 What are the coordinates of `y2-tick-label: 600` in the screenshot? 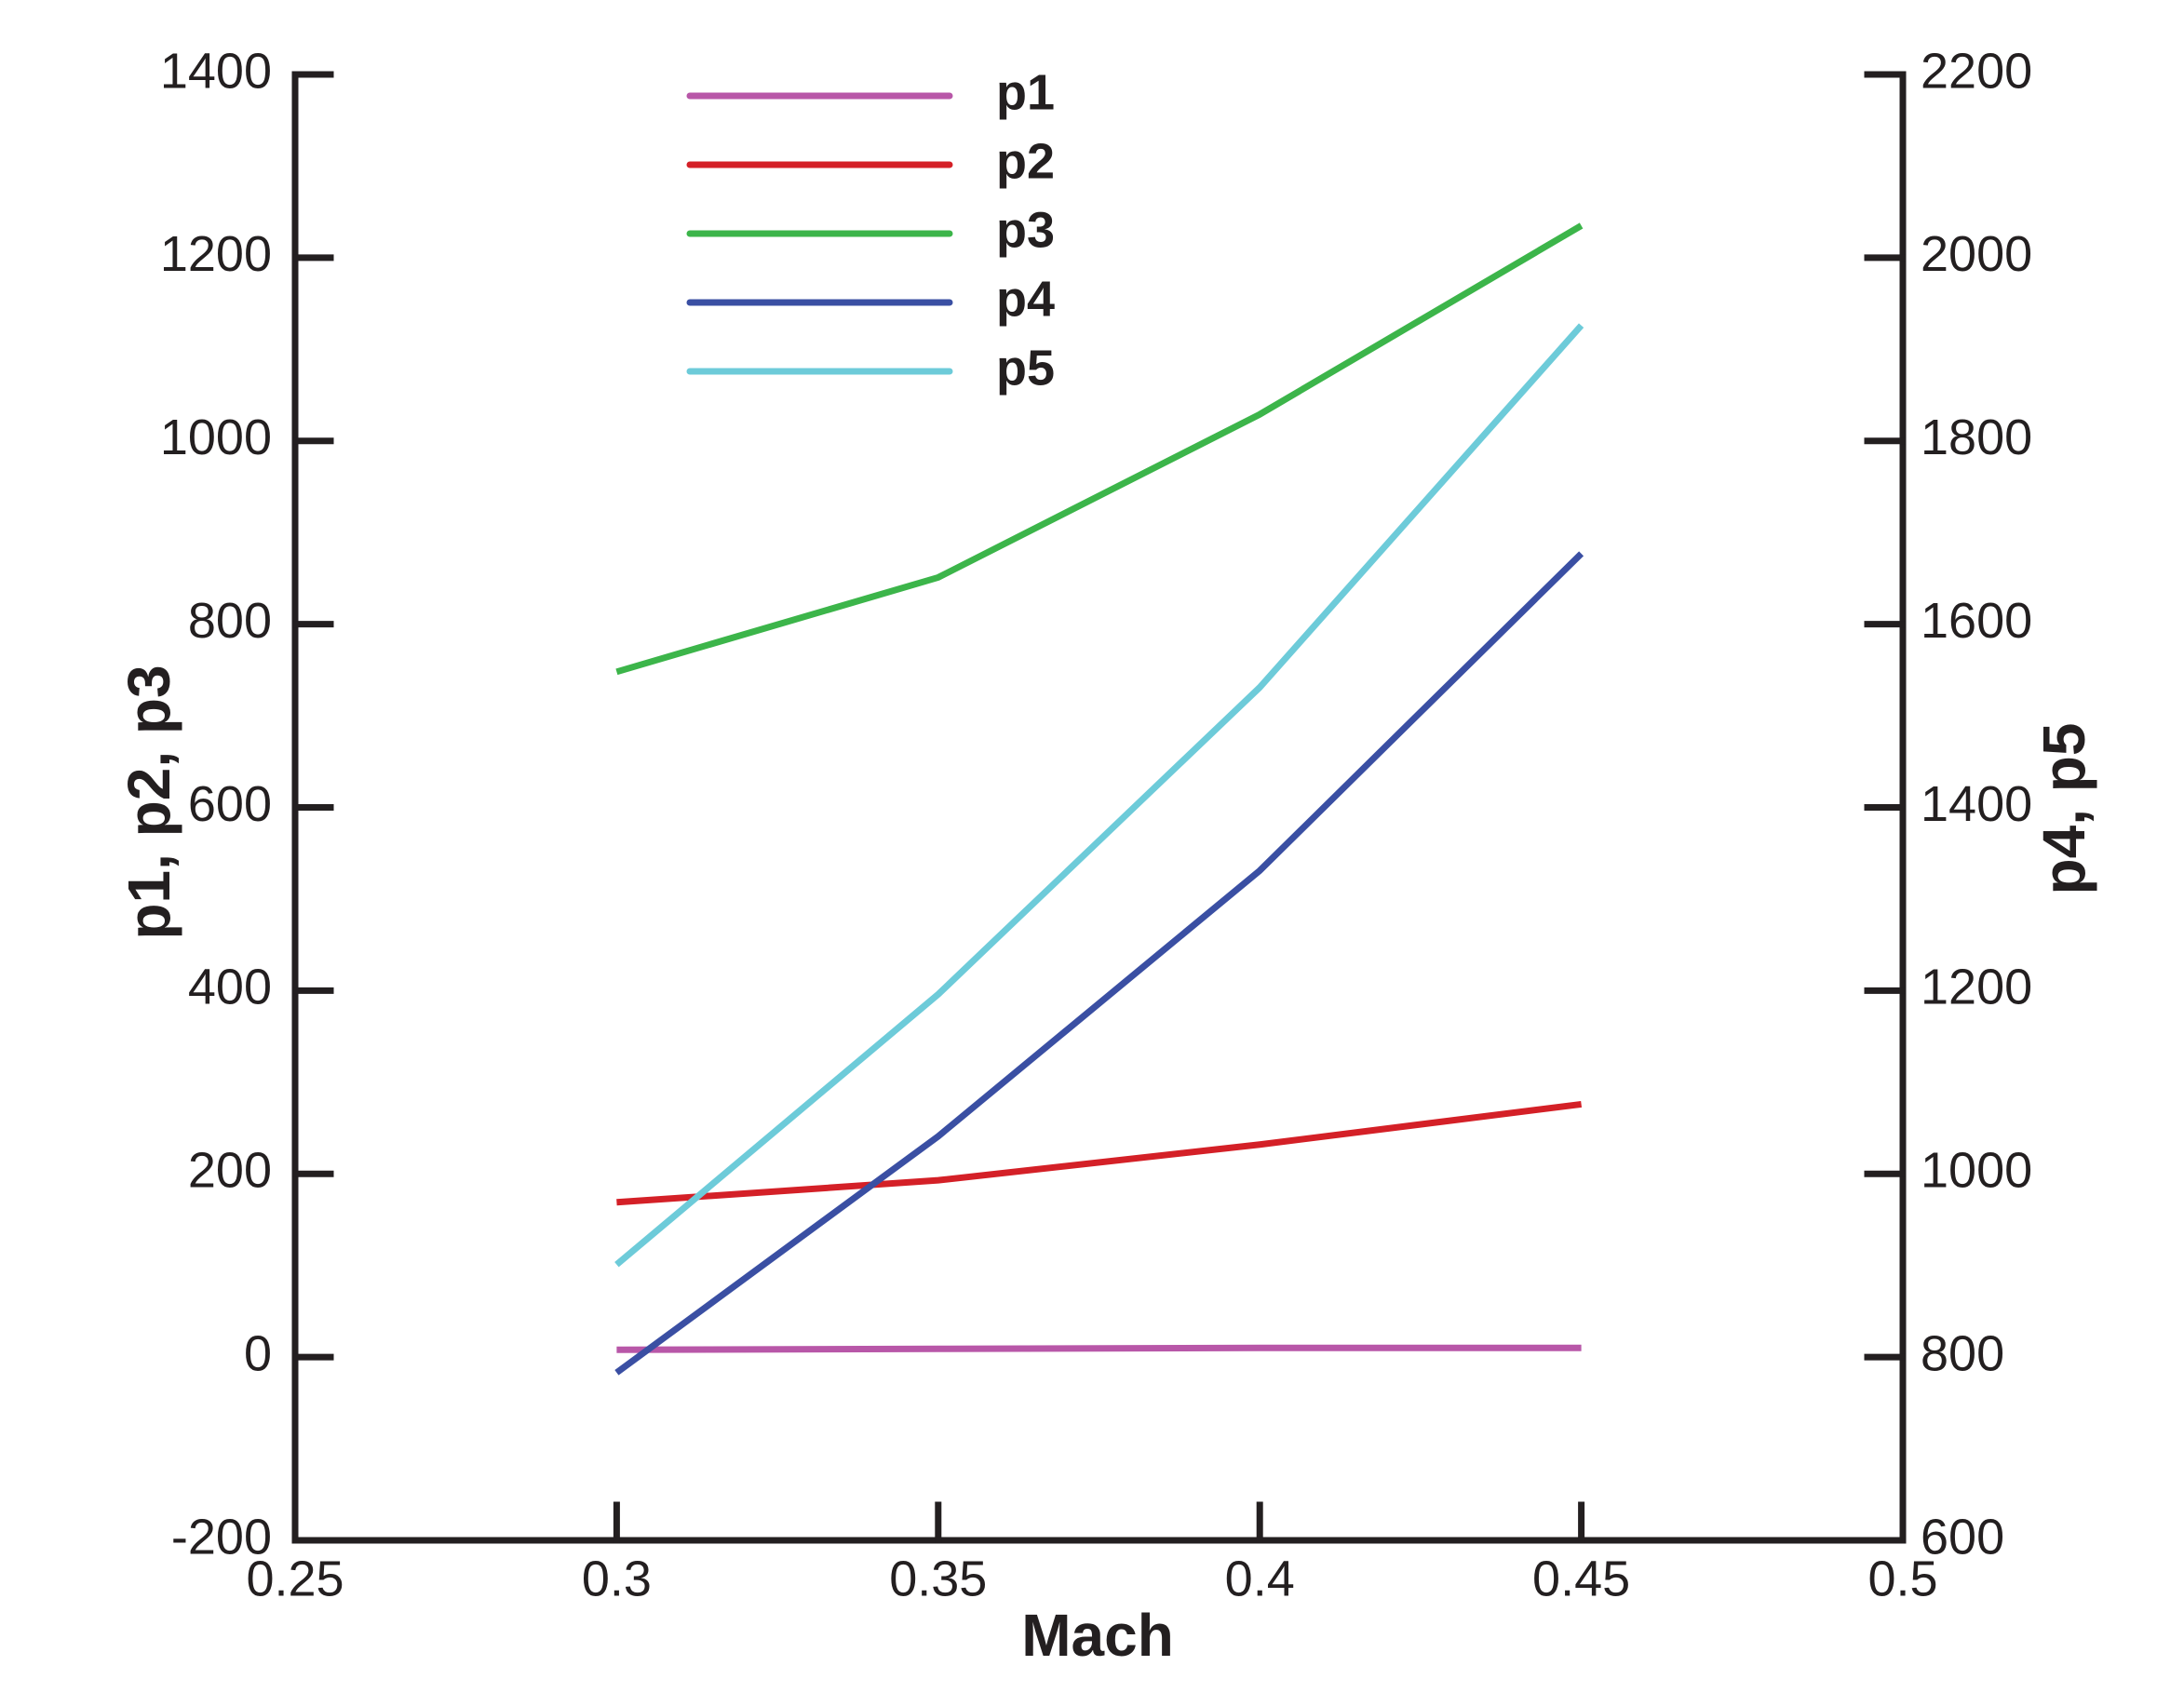 It's located at (1962, 1537).